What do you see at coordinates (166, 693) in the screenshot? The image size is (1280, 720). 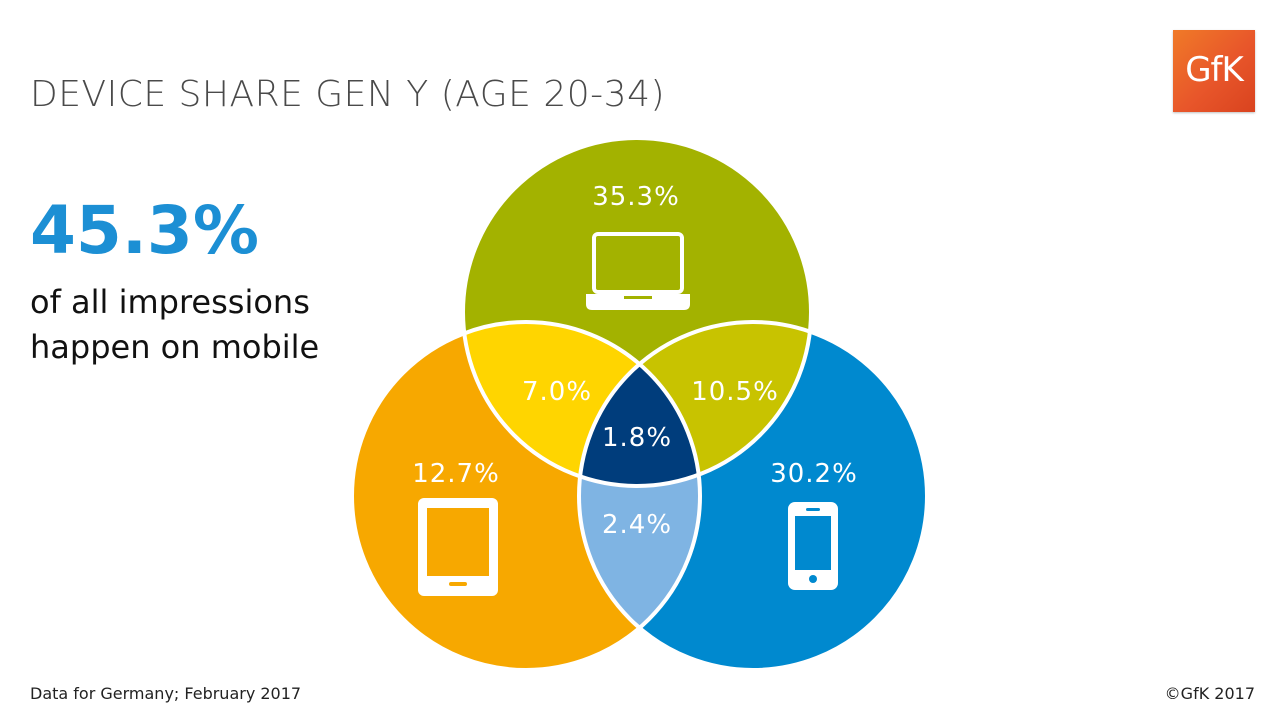 I see `footnote: Data for Germany; February 2017` at bounding box center [166, 693].